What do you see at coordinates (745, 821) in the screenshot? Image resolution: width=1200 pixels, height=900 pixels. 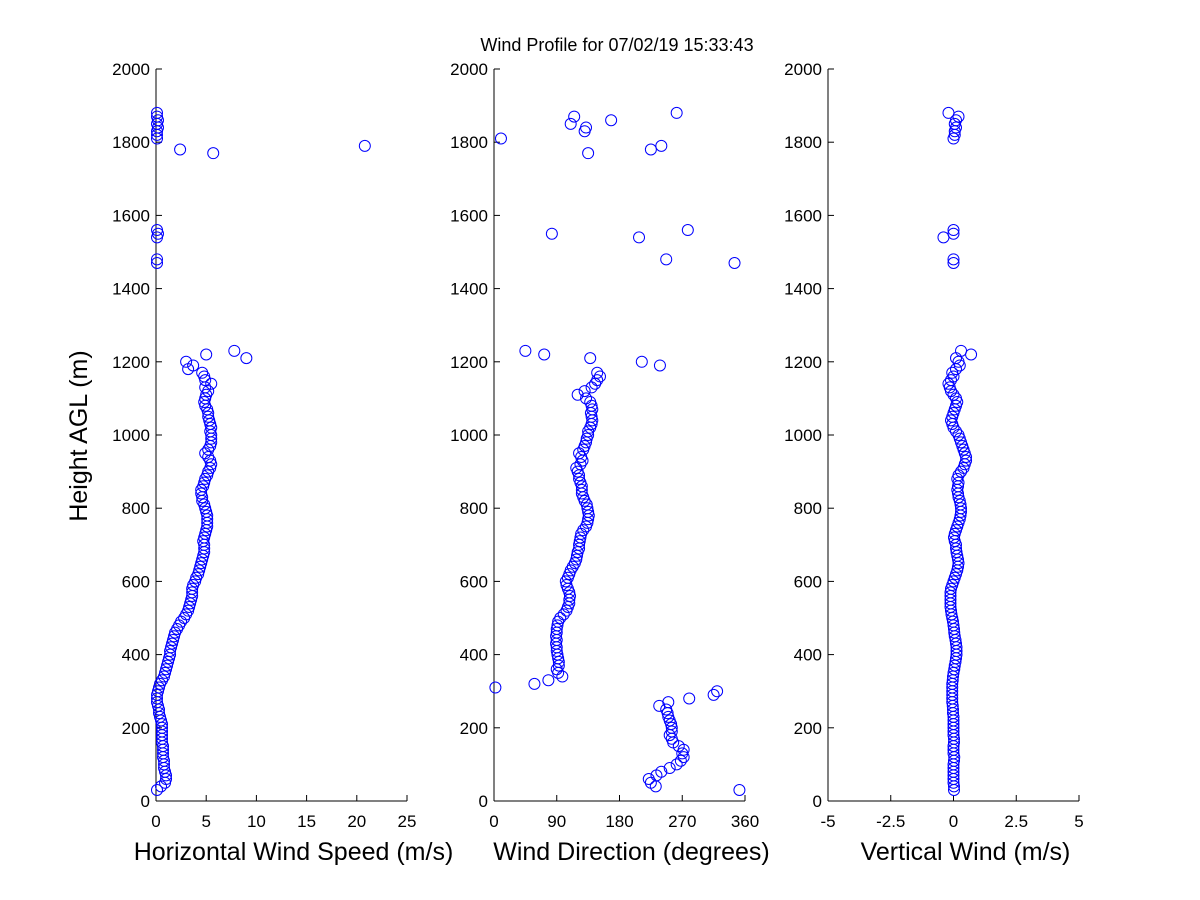 I see `x-tick-label: 360` at bounding box center [745, 821].